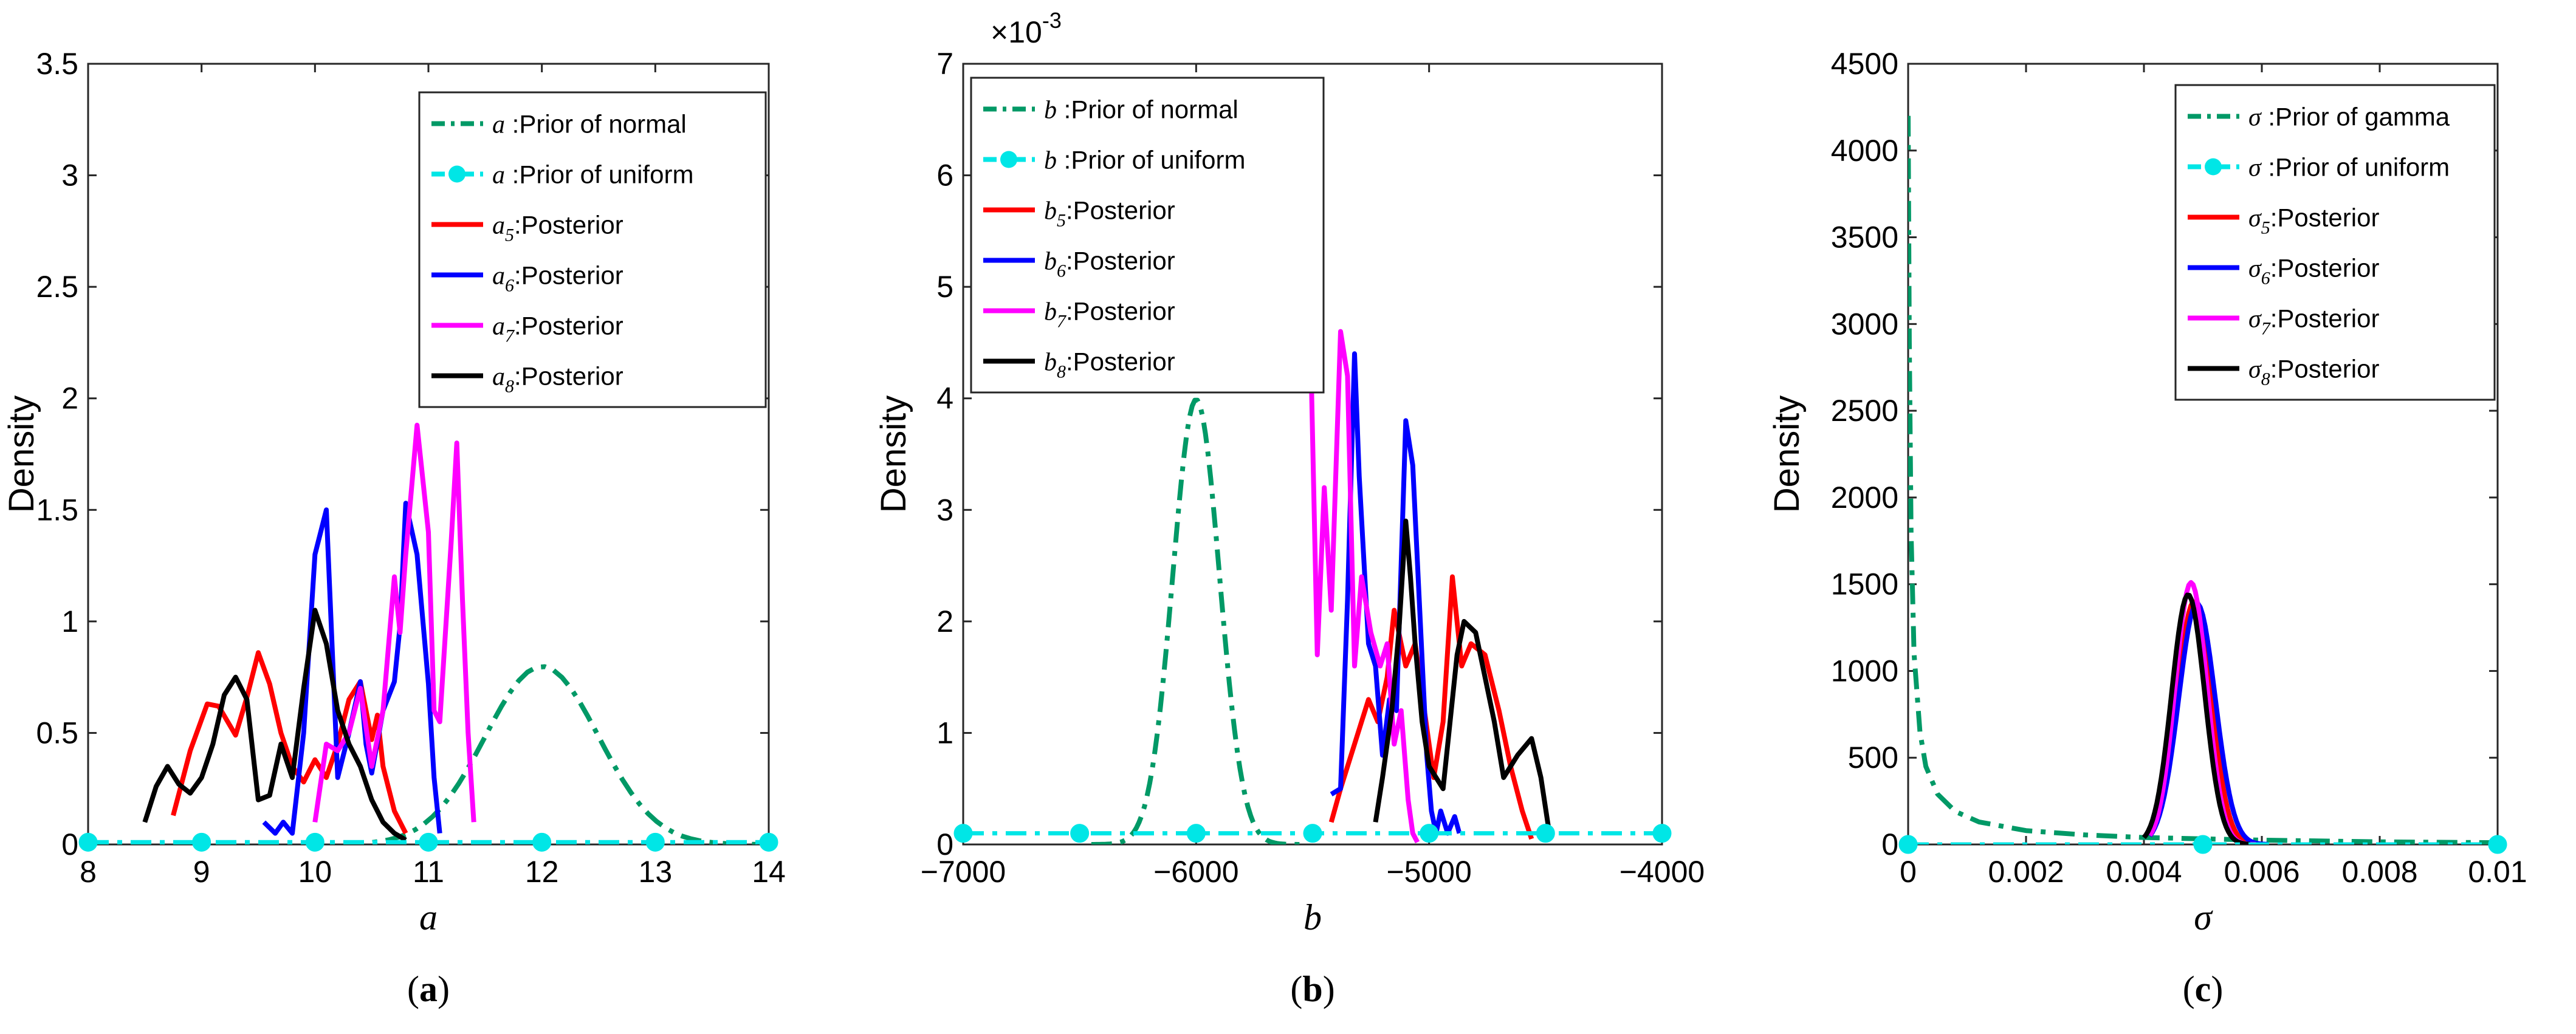 Image resolution: width=2576 pixels, height=1034 pixels. What do you see at coordinates (1196, 620) in the screenshot?
I see `series-line-b-prior-of-normal` at bounding box center [1196, 620].